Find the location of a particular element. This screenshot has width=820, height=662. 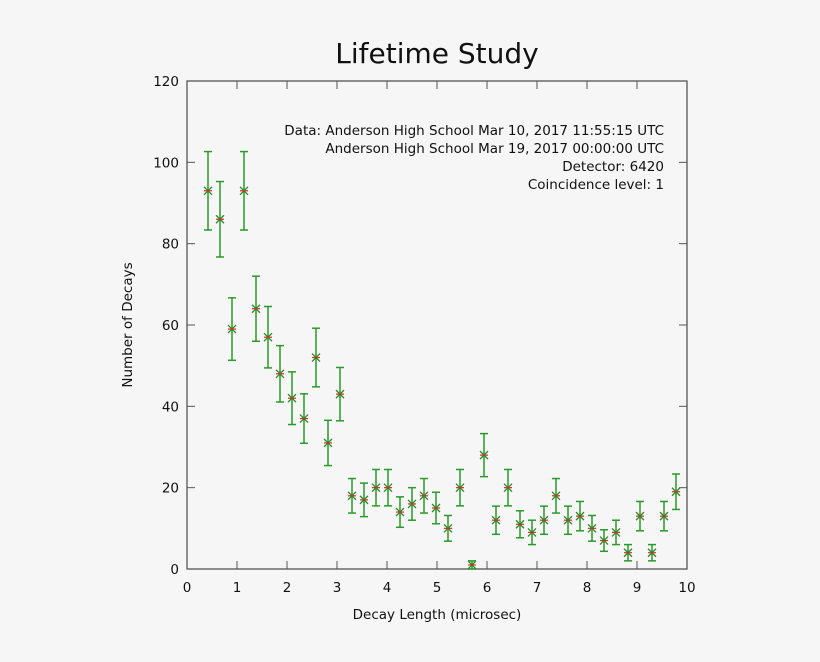

x-tick-label: 8 is located at coordinates (587, 588).